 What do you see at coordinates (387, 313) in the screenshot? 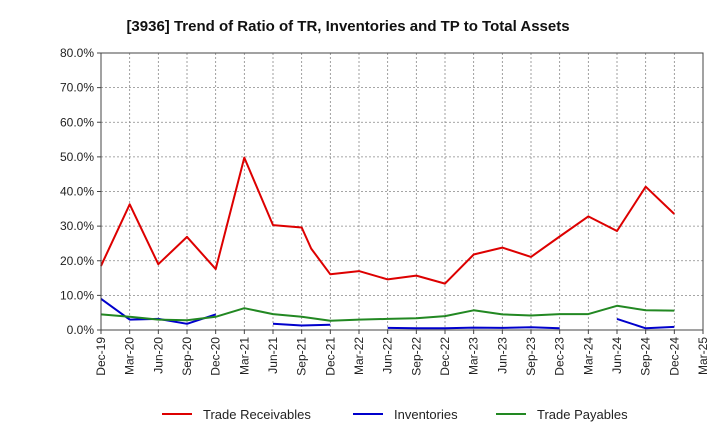
I see `series-line-trade-payables` at bounding box center [387, 313].